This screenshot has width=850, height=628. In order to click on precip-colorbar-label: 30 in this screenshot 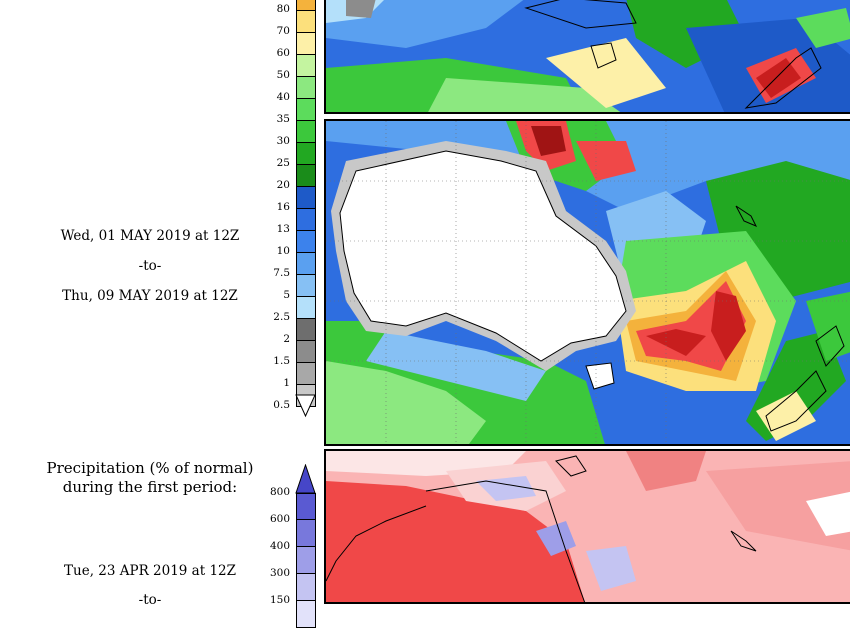, I will do `click(283, 141)`.